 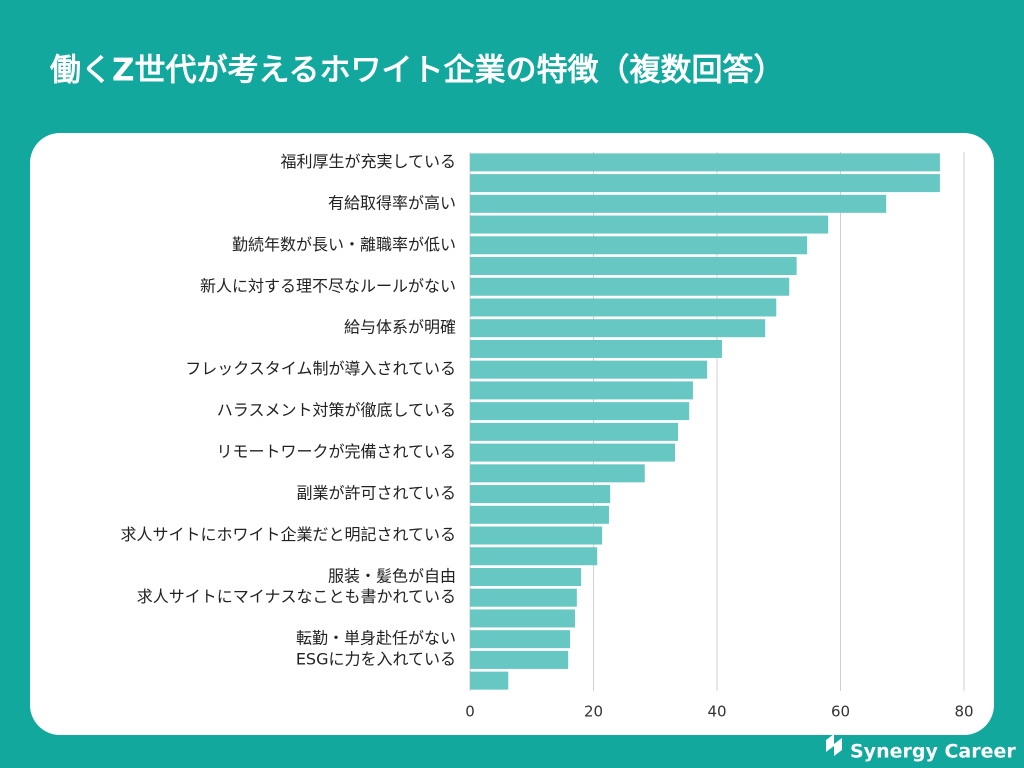 I want to click on brand: Synergy Career, so click(x=933, y=752).